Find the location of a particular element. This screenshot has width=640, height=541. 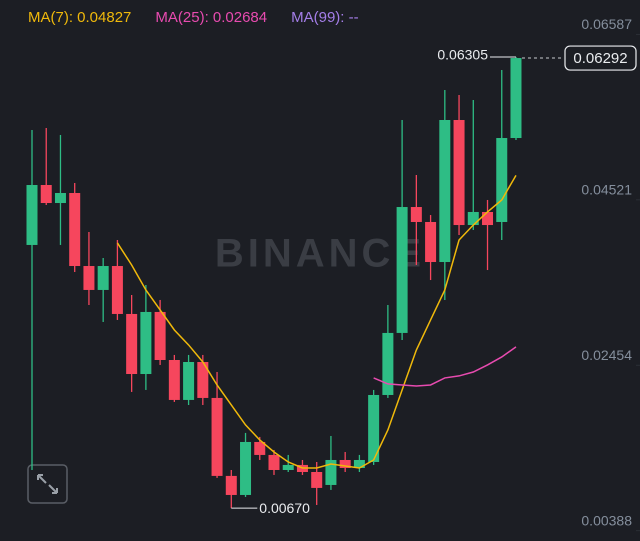

y-tick-label: 0.04521 is located at coordinates (606, 190).